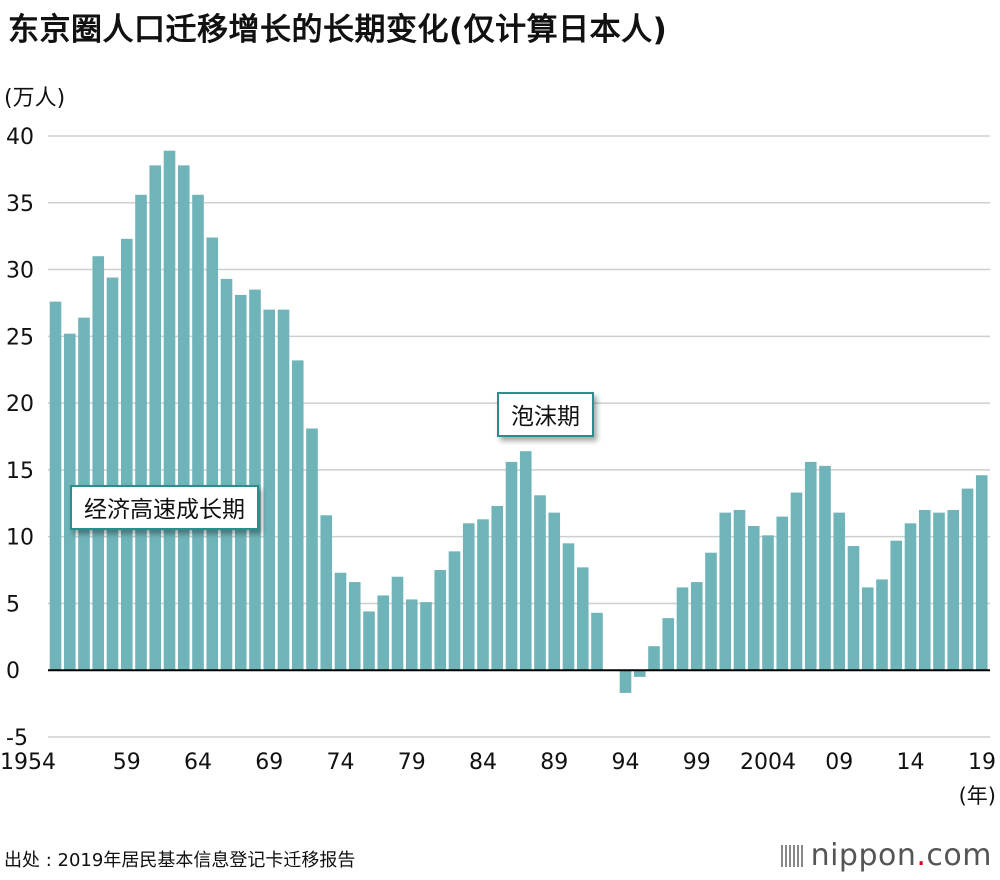 The image size is (1000, 880). I want to click on bar-1989, so click(554, 591).